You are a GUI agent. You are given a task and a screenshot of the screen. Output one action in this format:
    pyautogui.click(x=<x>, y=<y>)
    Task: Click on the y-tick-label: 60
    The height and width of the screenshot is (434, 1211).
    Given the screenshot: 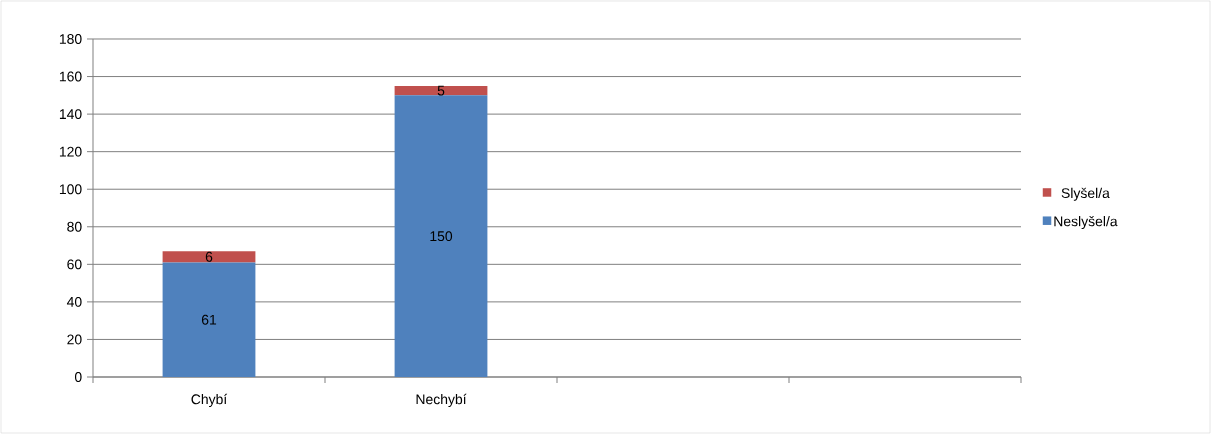 What is the action you would take?
    pyautogui.click(x=74, y=264)
    